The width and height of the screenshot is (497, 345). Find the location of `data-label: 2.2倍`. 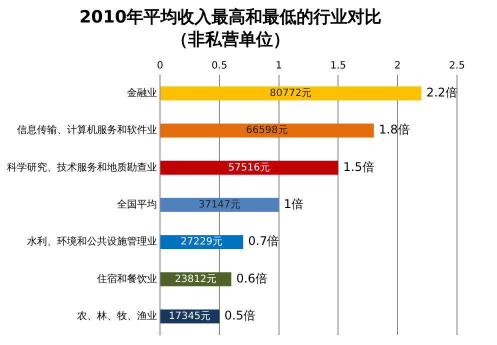

data-label: 2.2倍 is located at coordinates (442, 93).